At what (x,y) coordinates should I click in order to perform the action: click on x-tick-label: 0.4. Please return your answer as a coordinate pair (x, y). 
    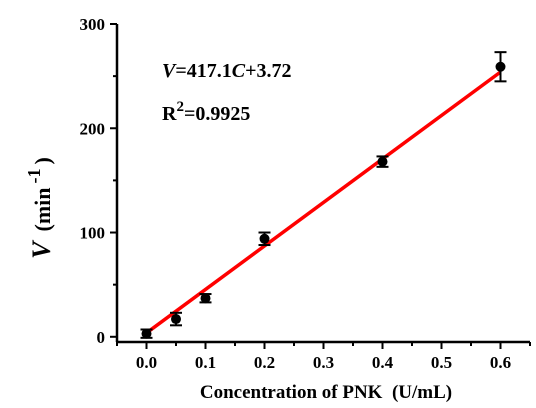
    Looking at the image, I should click on (383, 362).